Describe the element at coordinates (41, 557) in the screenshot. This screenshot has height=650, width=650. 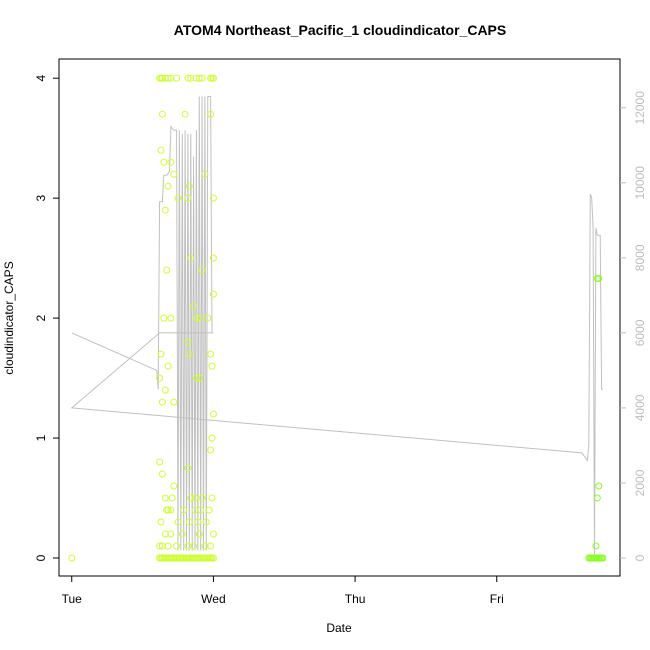
I see `y-tick-label: 0` at that location.